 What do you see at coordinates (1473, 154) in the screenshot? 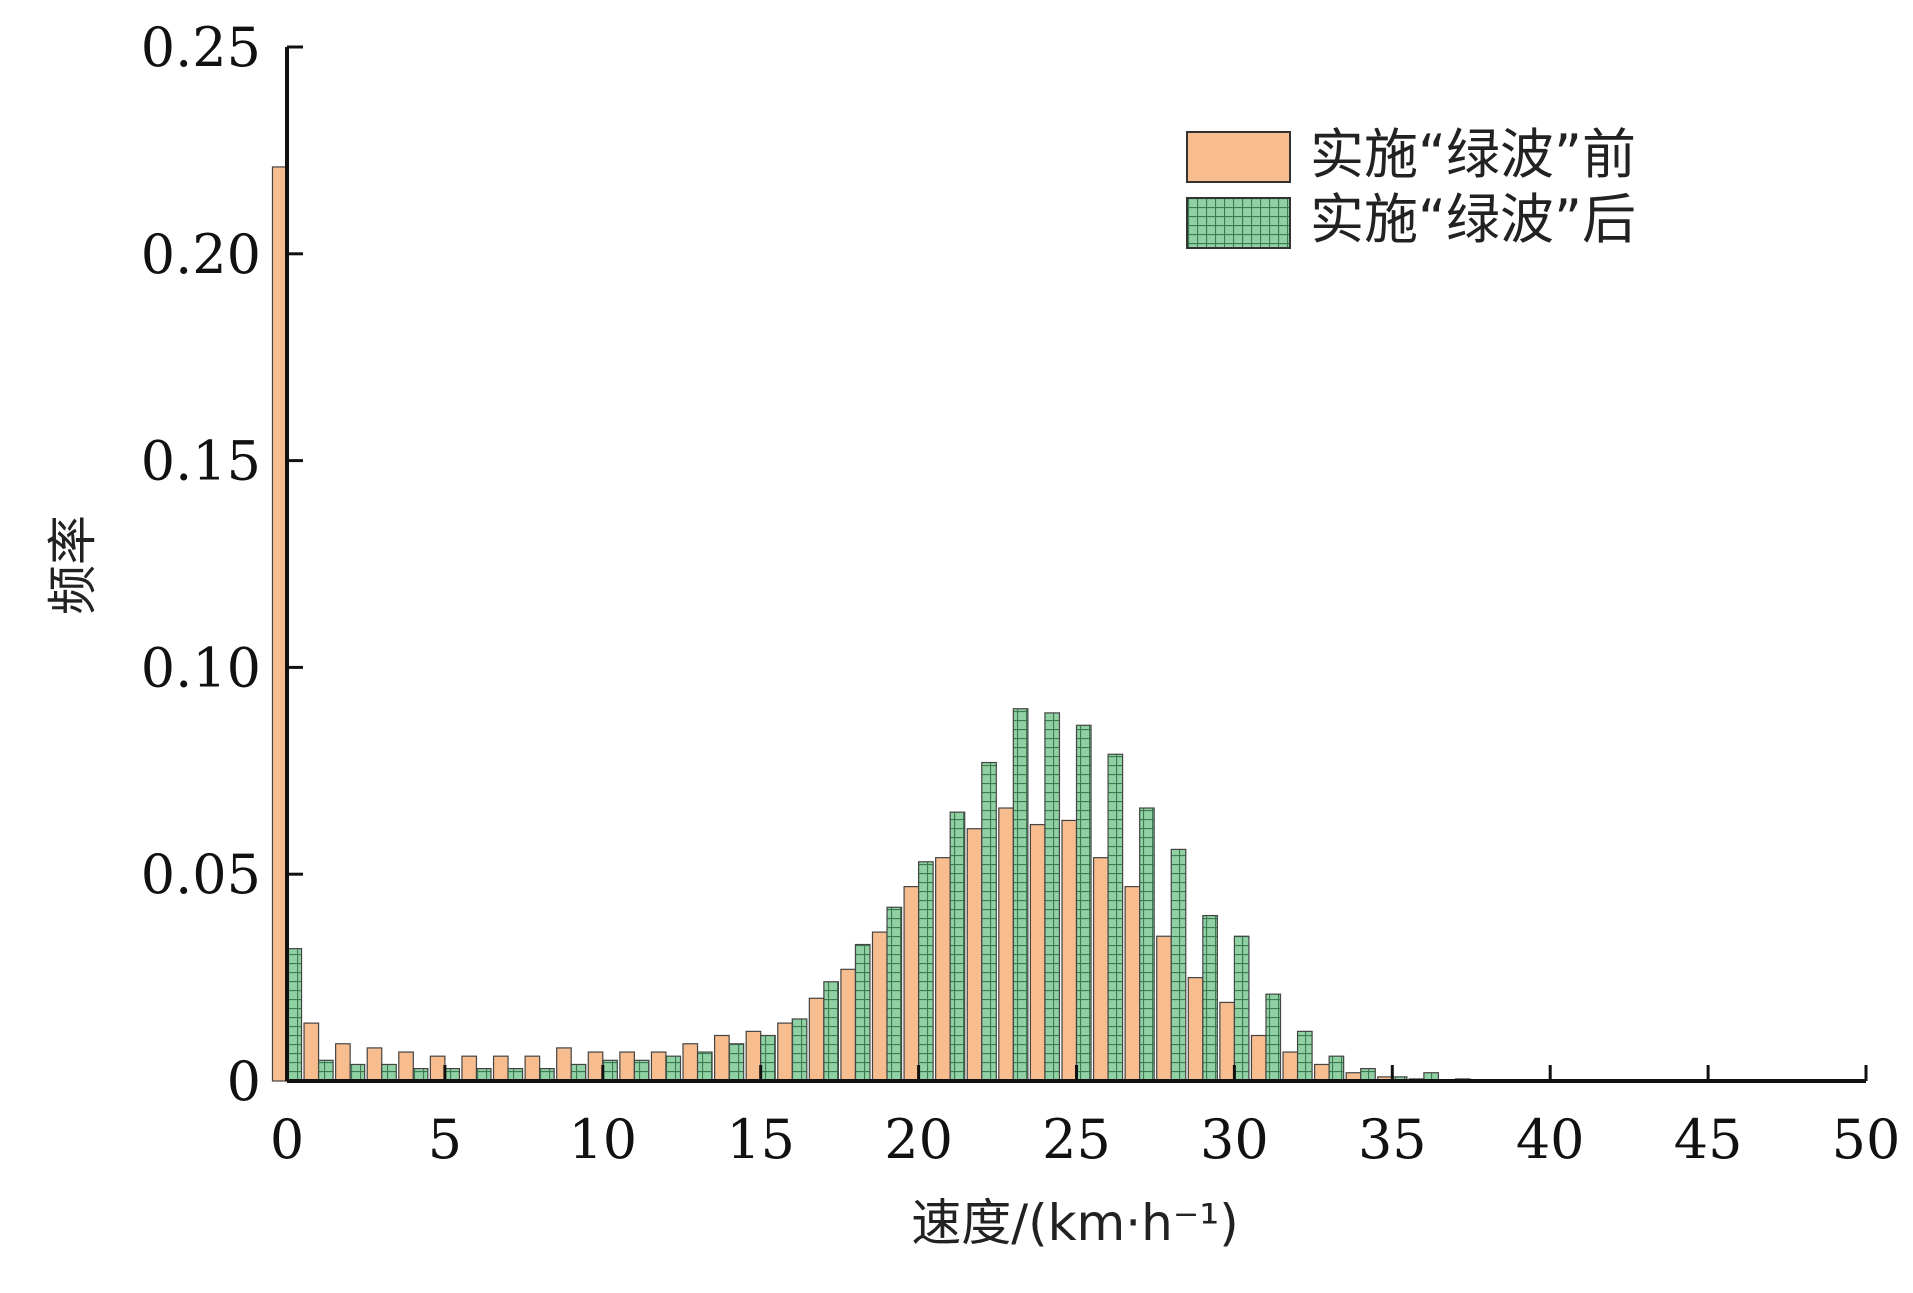
I see `legend-label-before: 实施“绿波”前` at bounding box center [1473, 154].